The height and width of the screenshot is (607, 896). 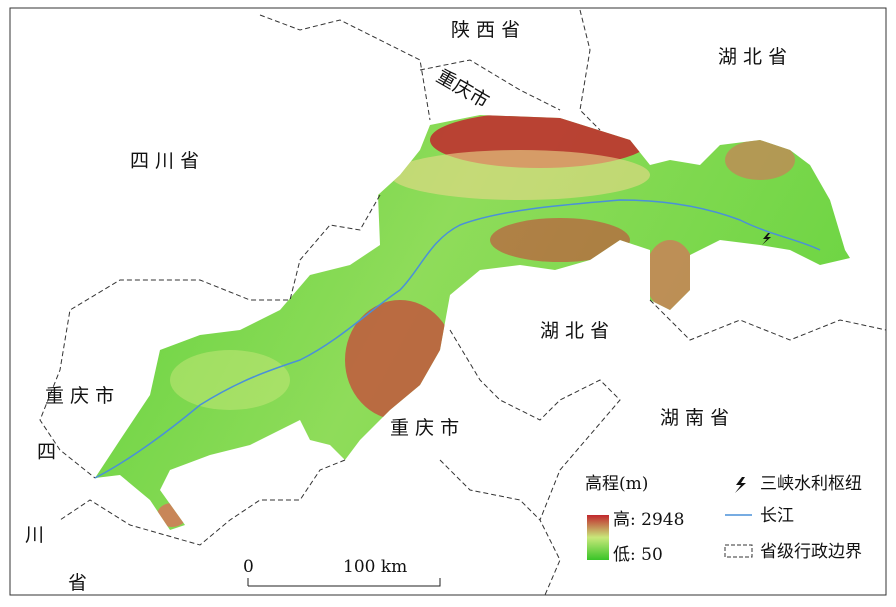 I want to click on elevation-ramp, so click(x=598, y=537).